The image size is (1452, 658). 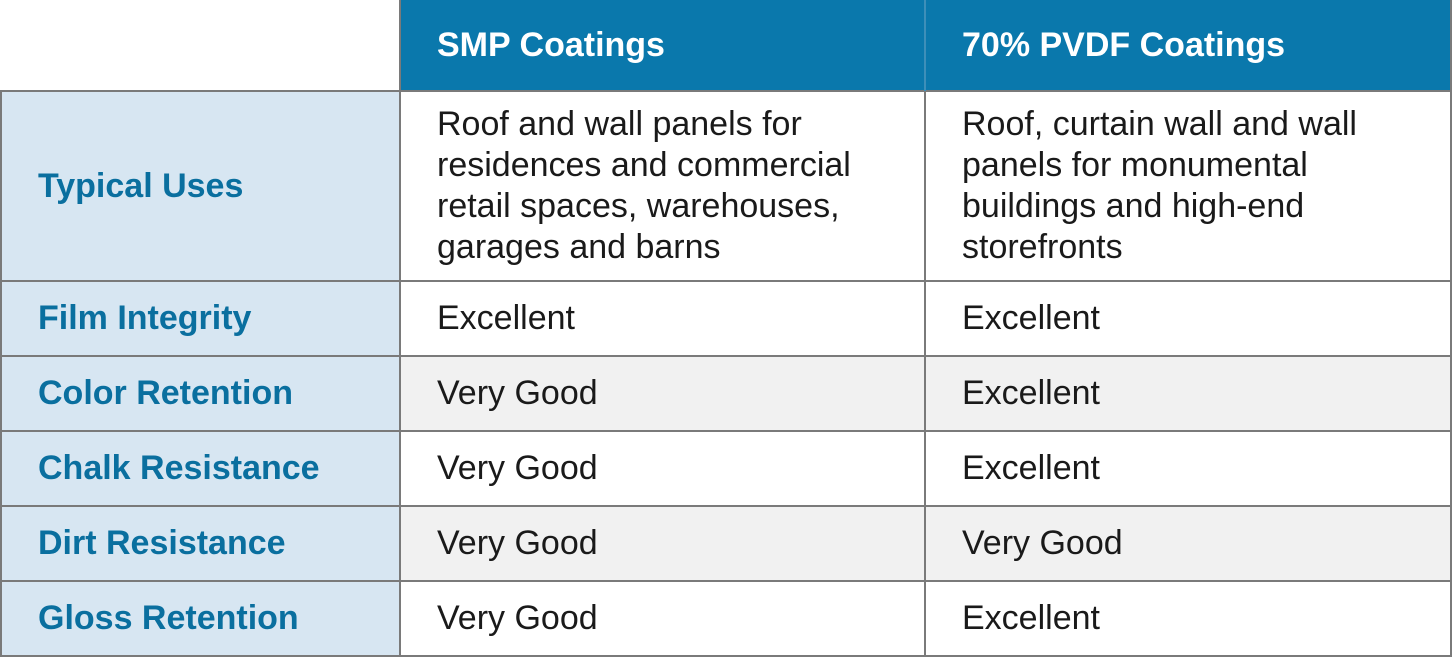 What do you see at coordinates (1031, 318) in the screenshot?
I see `cell-pvdf-film-integrity: Excellent` at bounding box center [1031, 318].